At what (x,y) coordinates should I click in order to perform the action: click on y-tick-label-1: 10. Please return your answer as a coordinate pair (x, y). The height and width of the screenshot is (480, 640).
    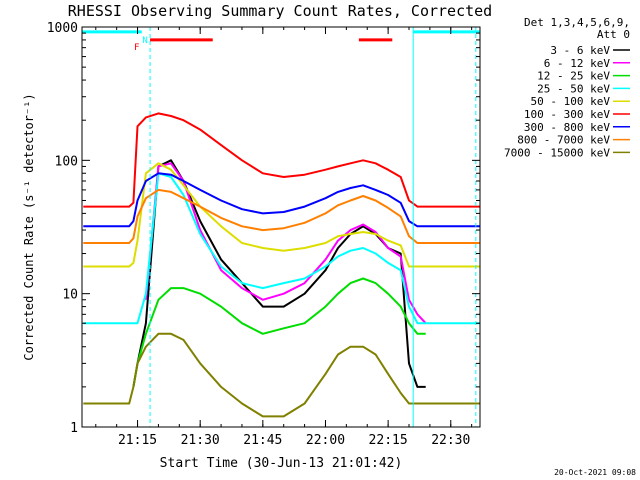
    Looking at the image, I should click on (70, 295).